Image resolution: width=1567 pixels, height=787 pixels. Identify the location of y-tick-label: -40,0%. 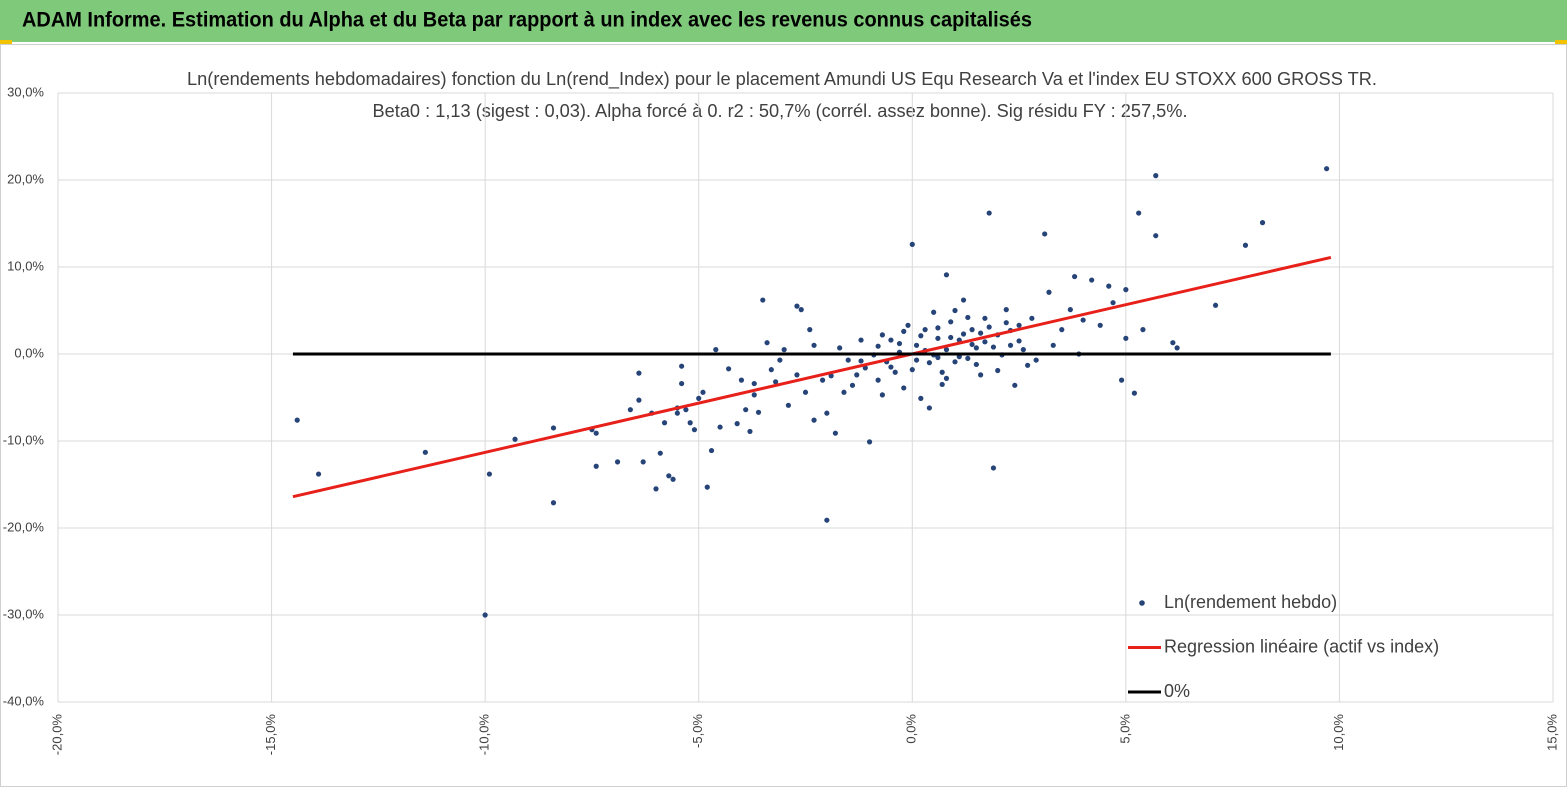
(24, 700).